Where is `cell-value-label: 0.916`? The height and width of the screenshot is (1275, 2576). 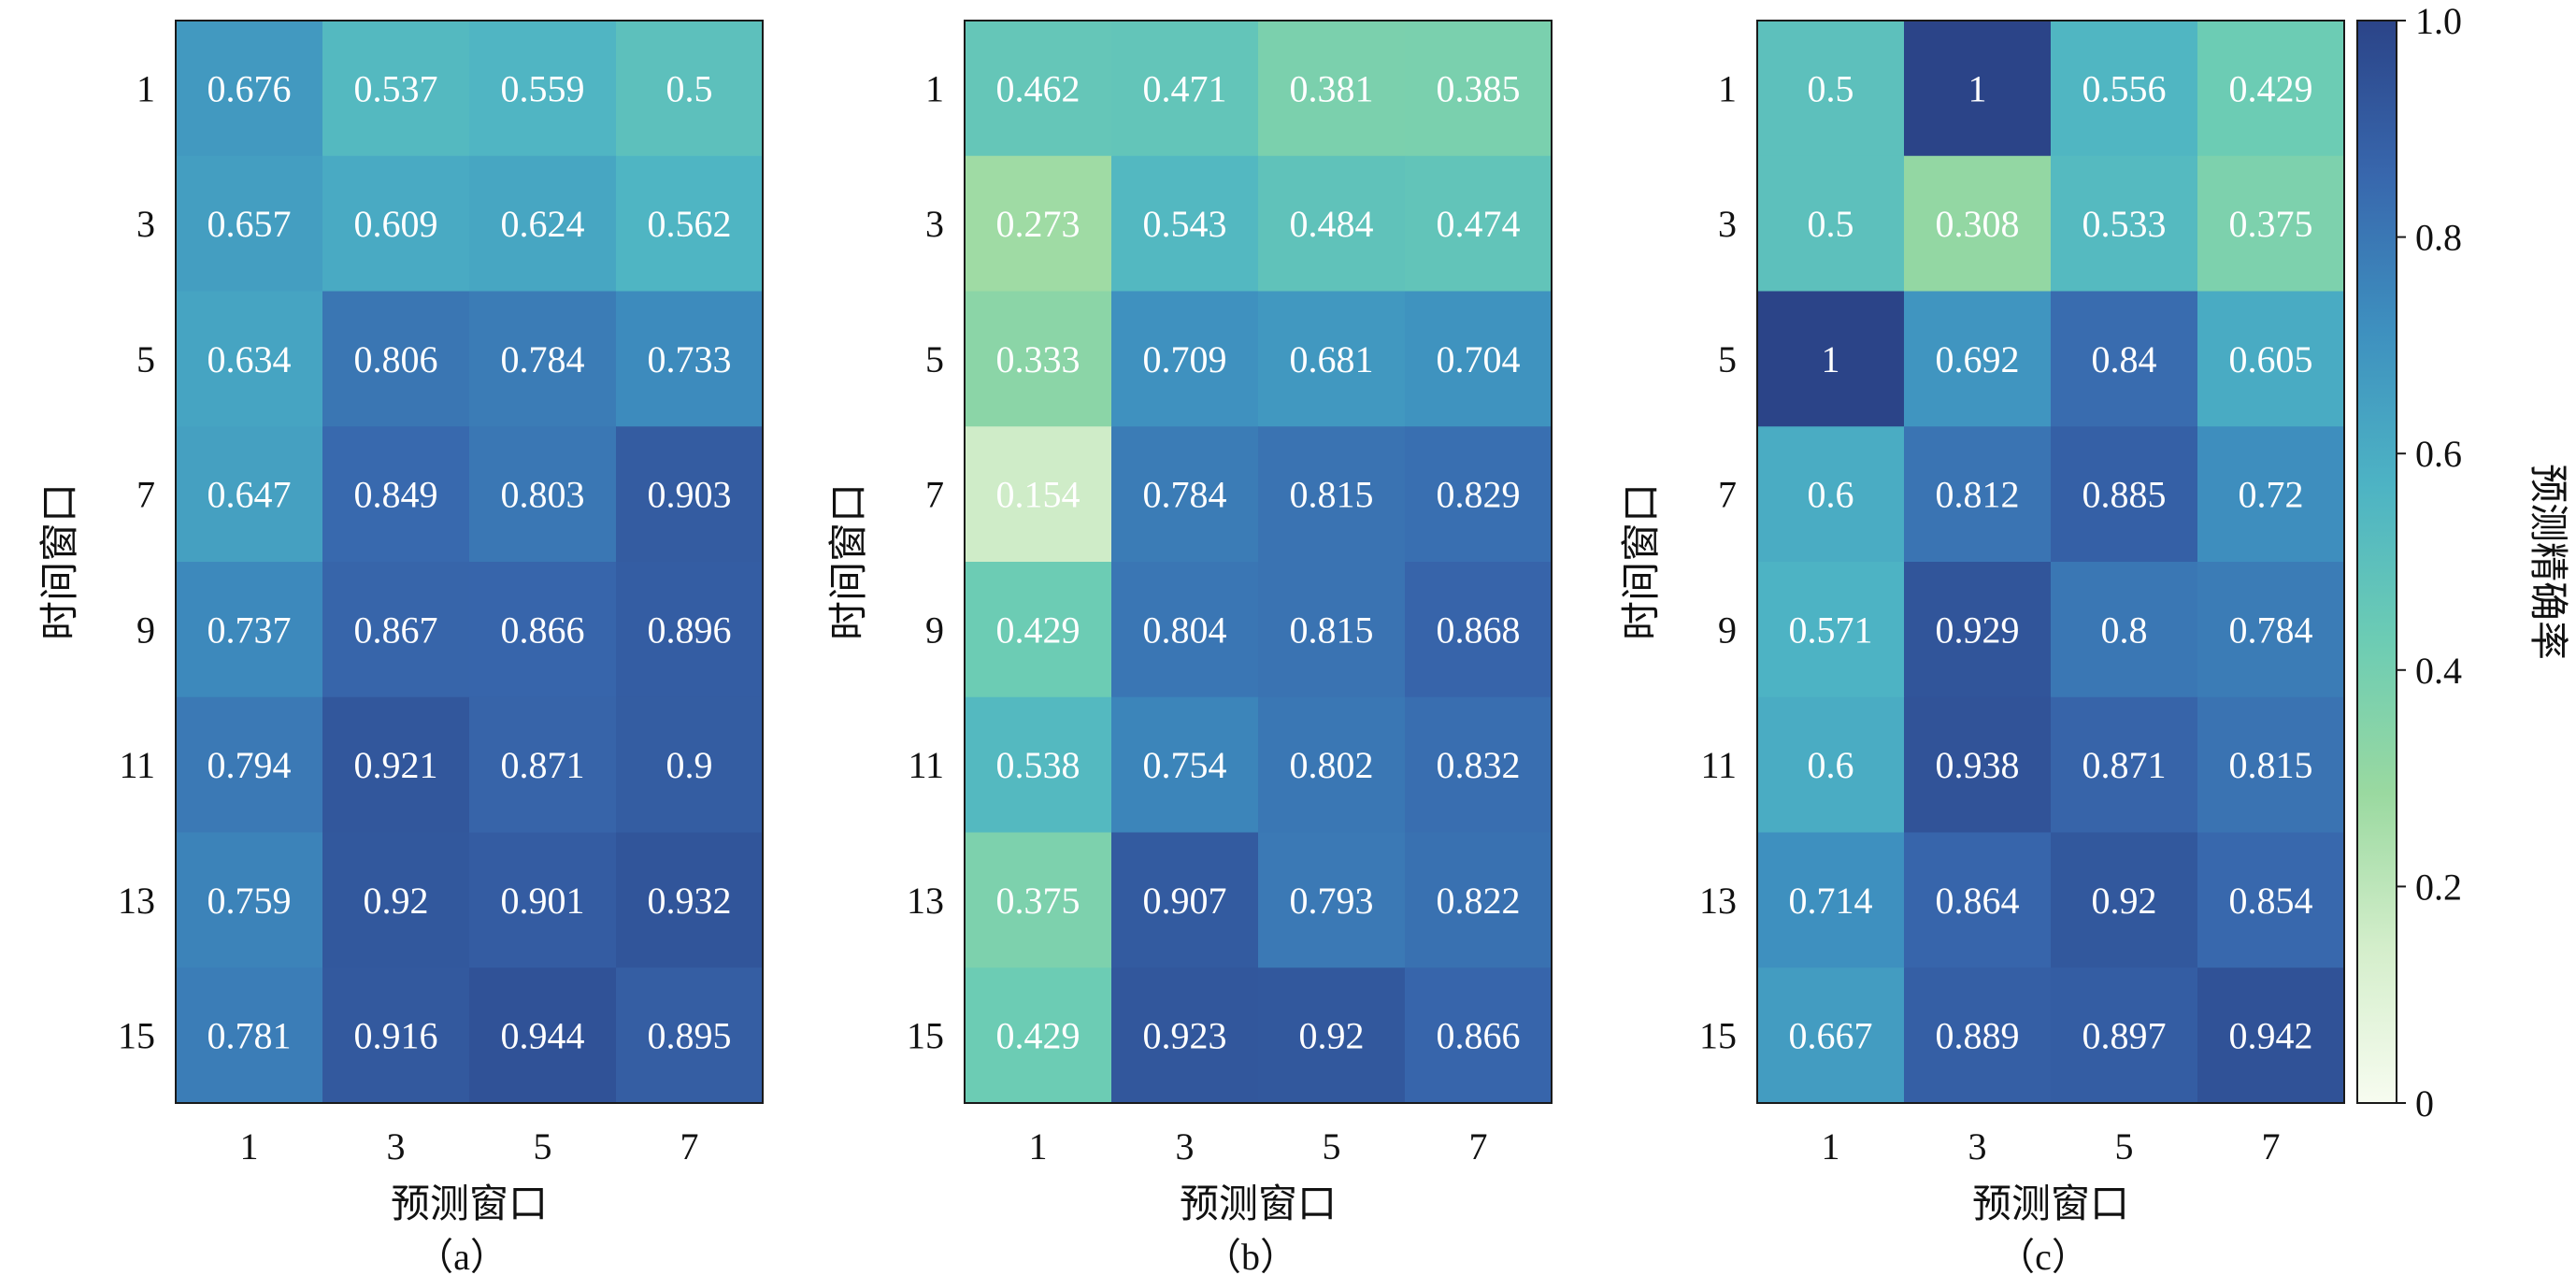 cell-value-label: 0.916 is located at coordinates (396, 1036).